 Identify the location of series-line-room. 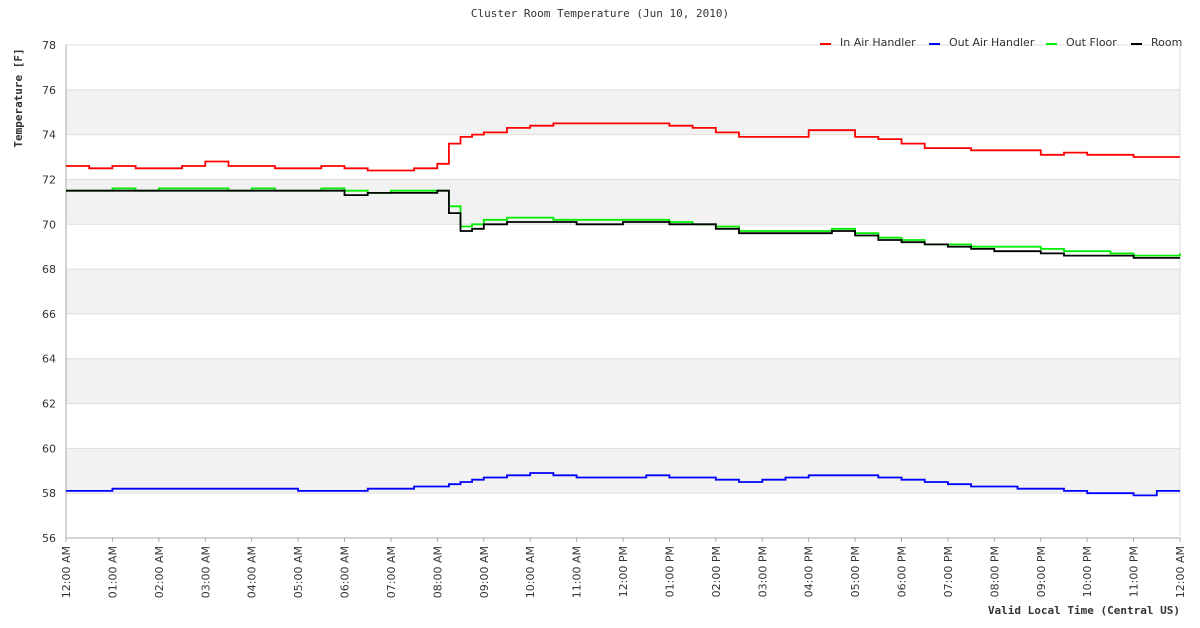
(623, 224).